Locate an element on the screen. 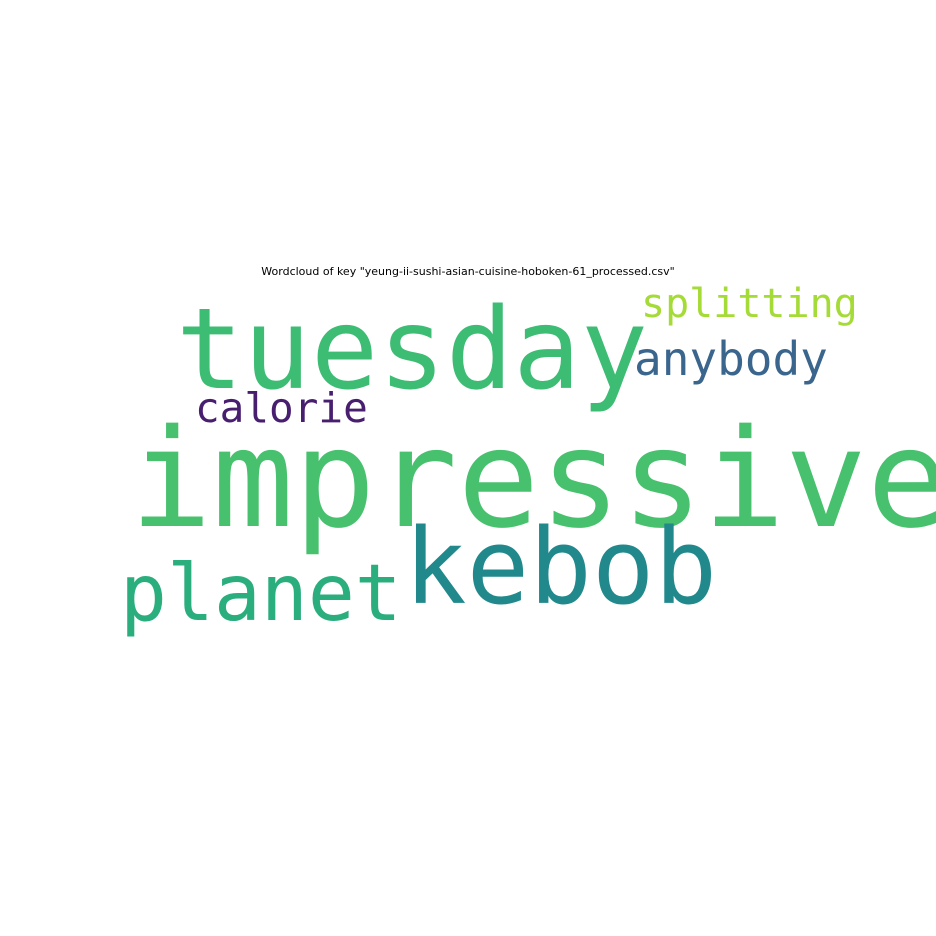 This screenshot has height=936, width=936. word-kebob: kebob is located at coordinates (561, 567).